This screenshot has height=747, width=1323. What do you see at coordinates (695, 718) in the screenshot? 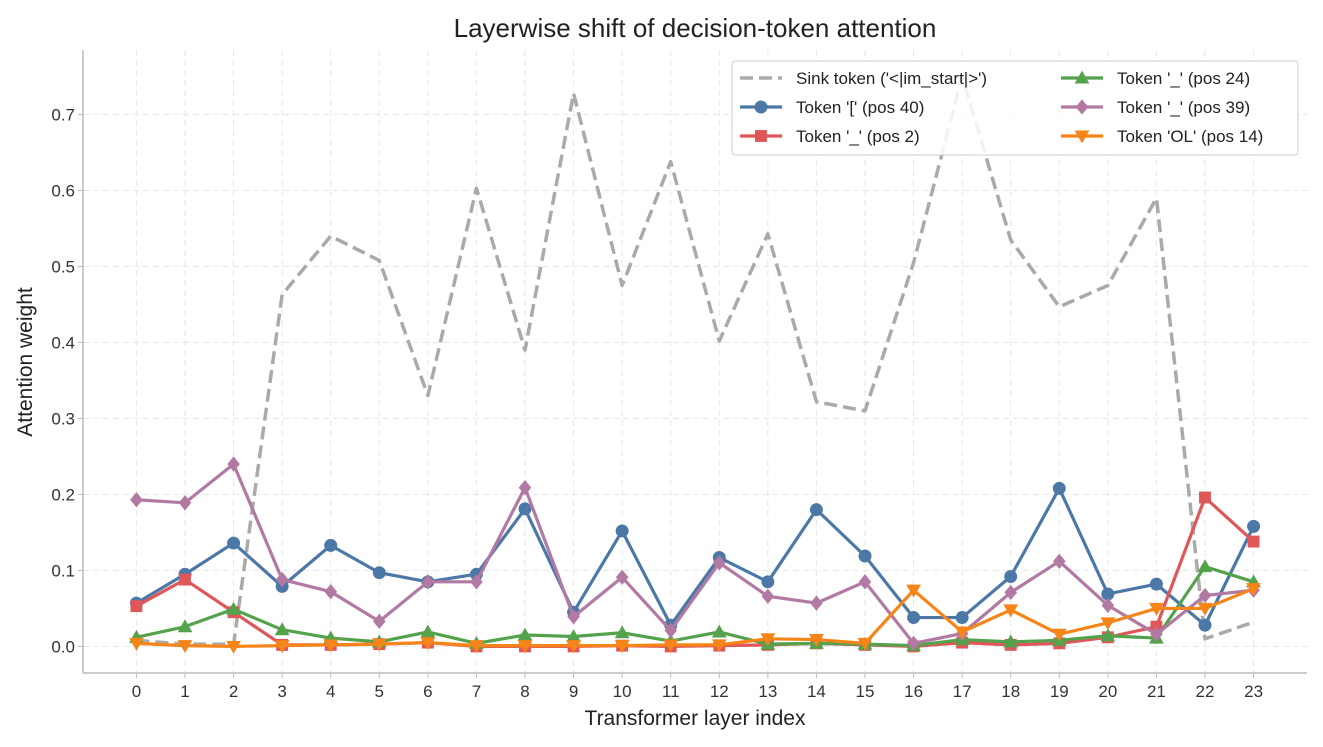
I see `x-axis-label: Transformer layer index` at bounding box center [695, 718].